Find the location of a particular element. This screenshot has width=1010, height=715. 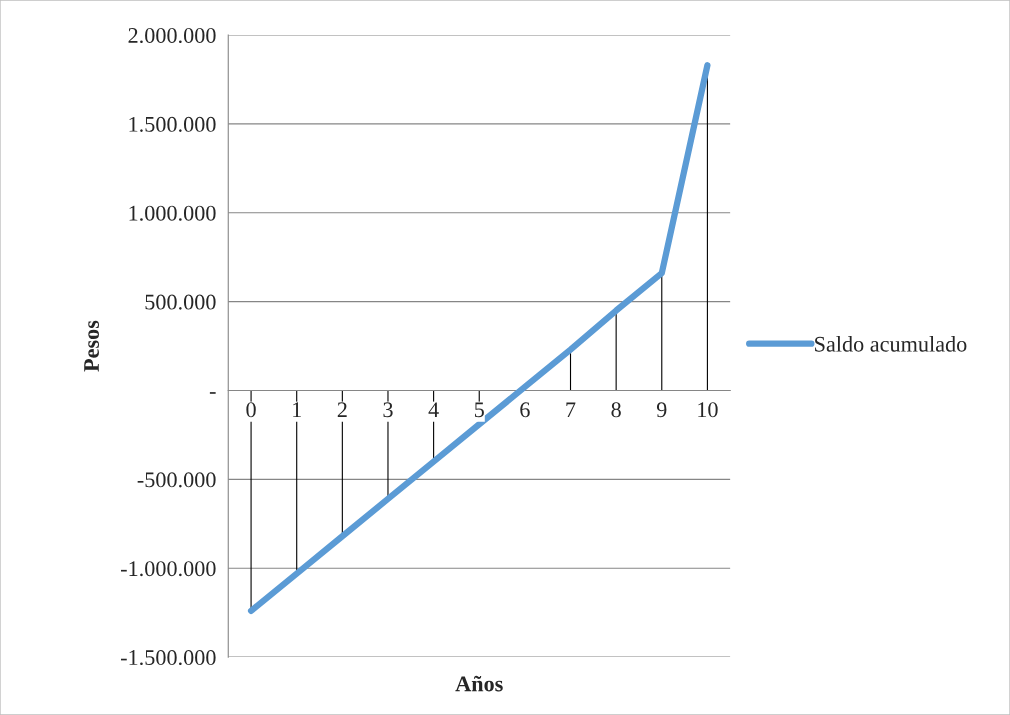

y-tick-label: - is located at coordinates (212, 393).